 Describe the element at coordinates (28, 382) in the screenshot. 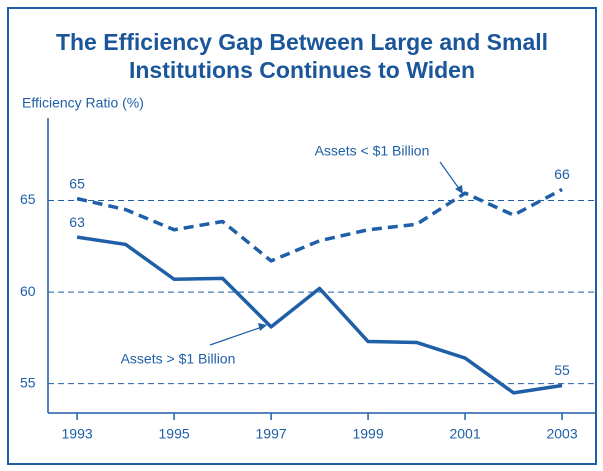

I see `y-tick-label: 55` at that location.